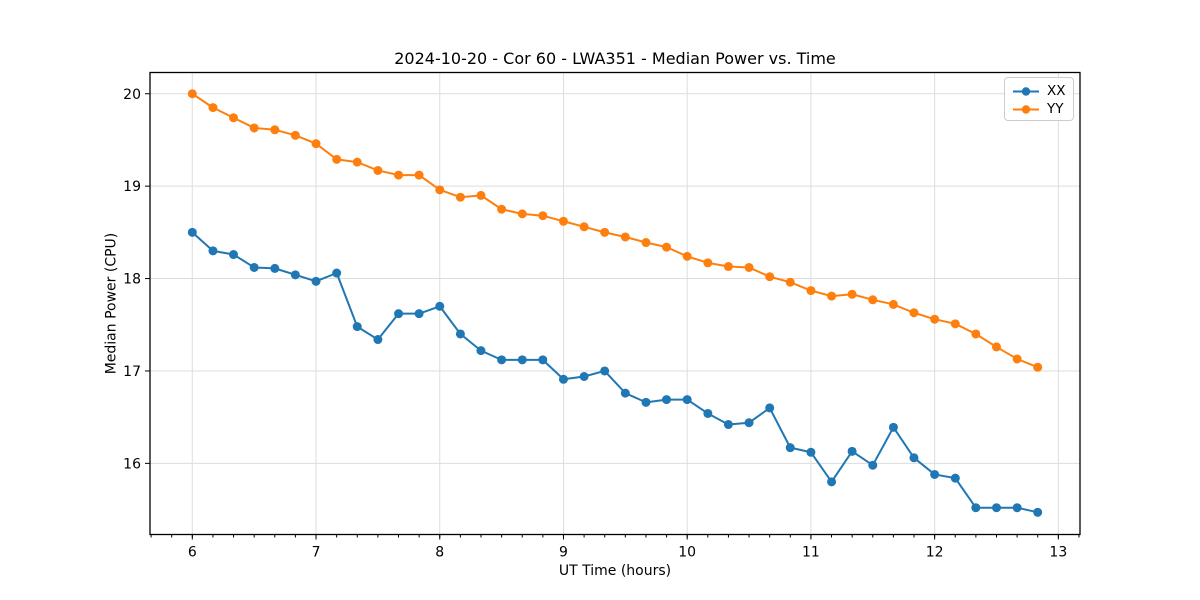 This screenshot has height=600, width=1200. I want to click on yy-line-marker-icon, so click(1026, 109).